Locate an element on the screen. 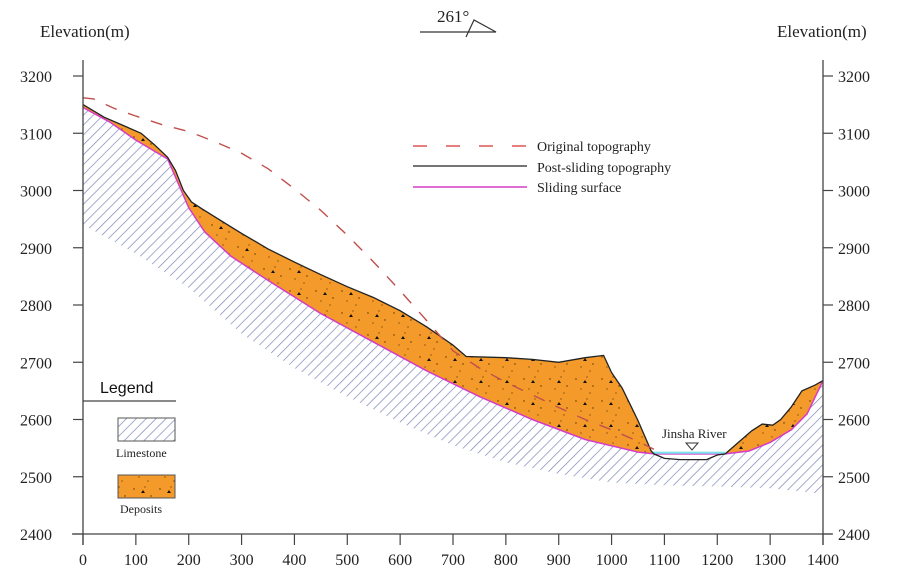 The image size is (900, 577). x-tick-label: 200 is located at coordinates (189, 560).